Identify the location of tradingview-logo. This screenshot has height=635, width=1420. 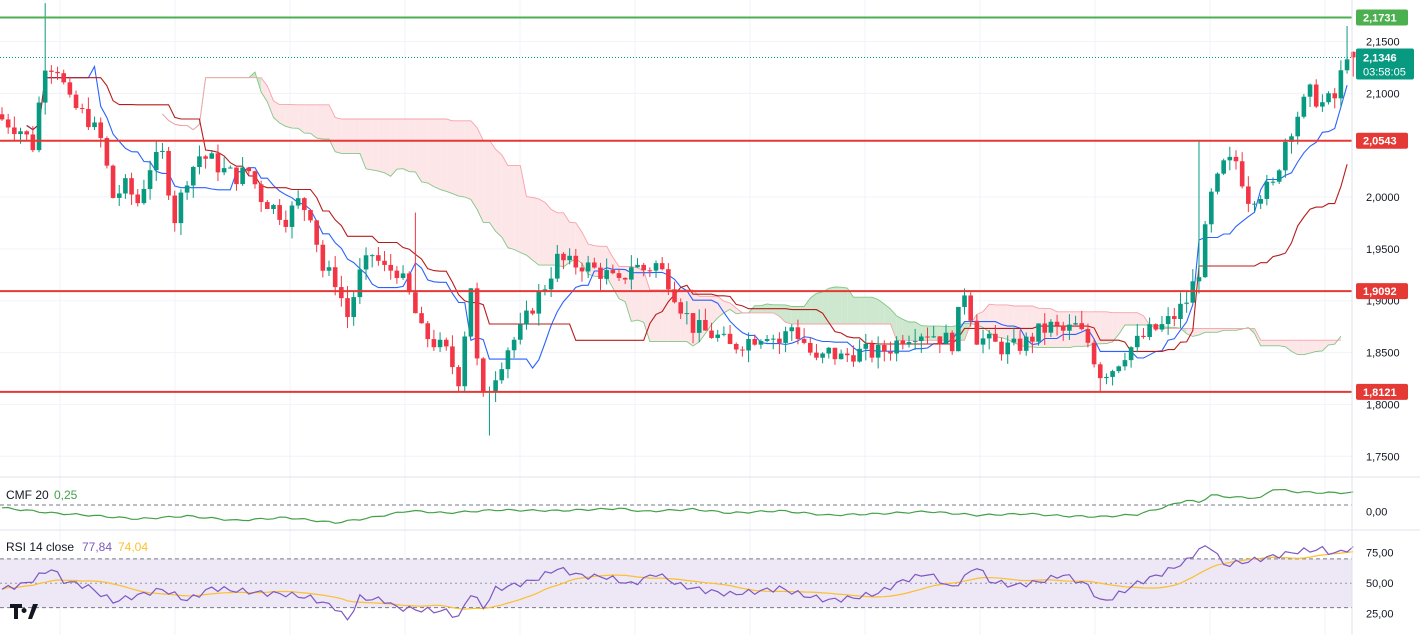
(24, 611).